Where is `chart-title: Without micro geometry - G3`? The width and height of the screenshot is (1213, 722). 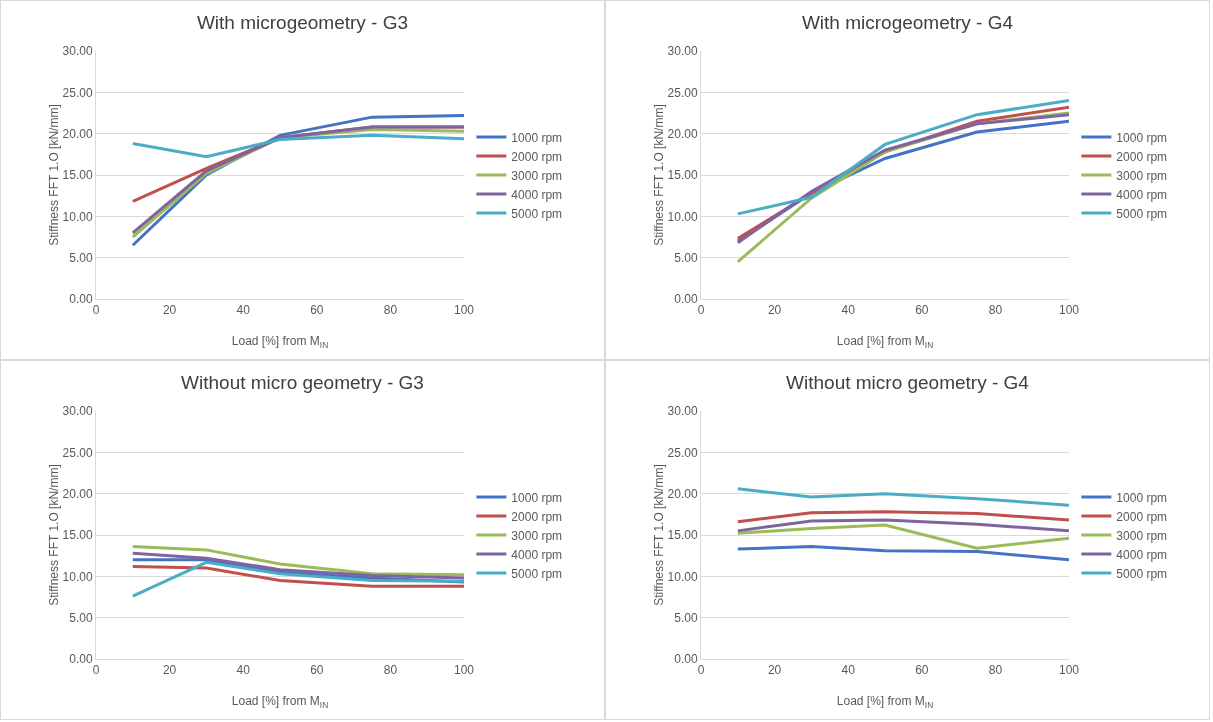
chart-title: Without micro geometry - G3 is located at coordinates (302, 382).